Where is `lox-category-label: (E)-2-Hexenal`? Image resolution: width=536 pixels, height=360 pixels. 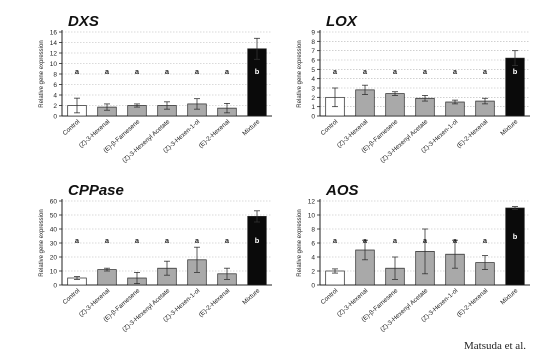
lox-category-label: (E)-2-Hexenal is located at coordinates (473, 133).